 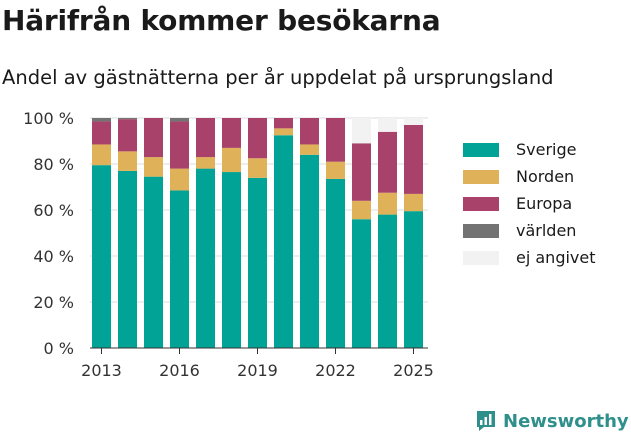 What do you see at coordinates (179, 370) in the screenshot?
I see `x-tick-label: 2016` at bounding box center [179, 370].